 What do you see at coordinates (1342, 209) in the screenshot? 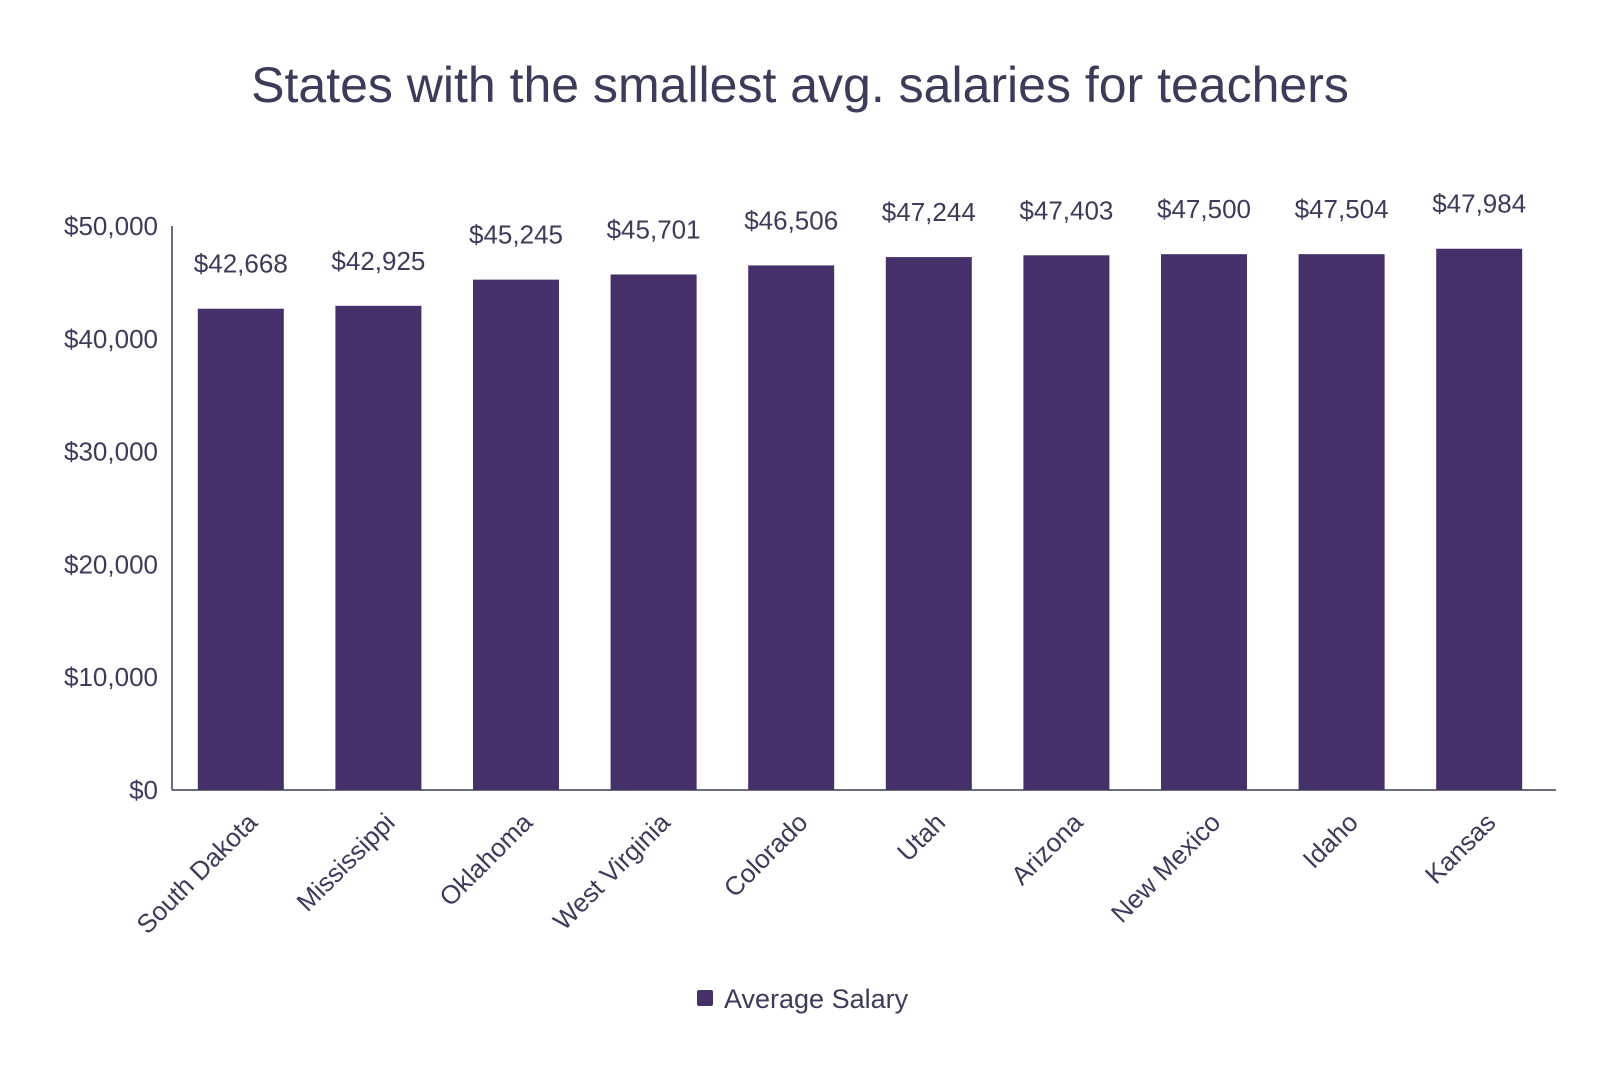
I see `data-label: $47,504` at bounding box center [1342, 209].